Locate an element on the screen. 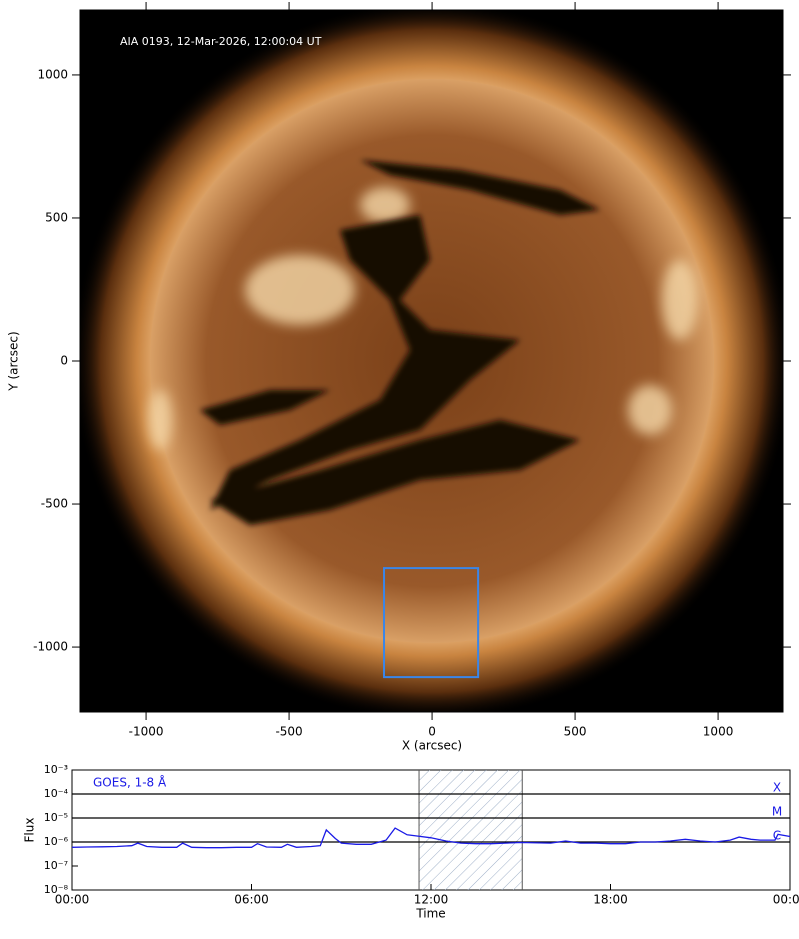 The width and height of the screenshot is (799, 939). y-axis-label: Y (arcsec) is located at coordinates (14, 361).